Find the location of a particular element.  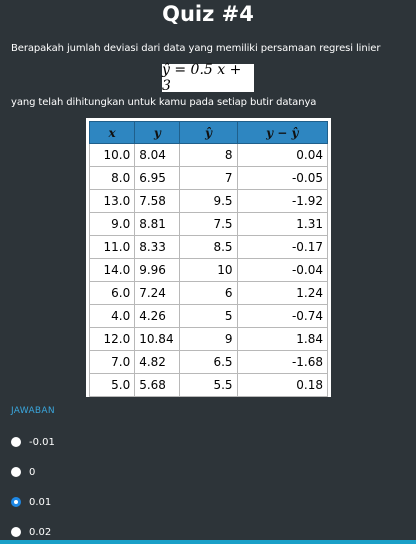

table-cell: 7.5 is located at coordinates (208, 224).